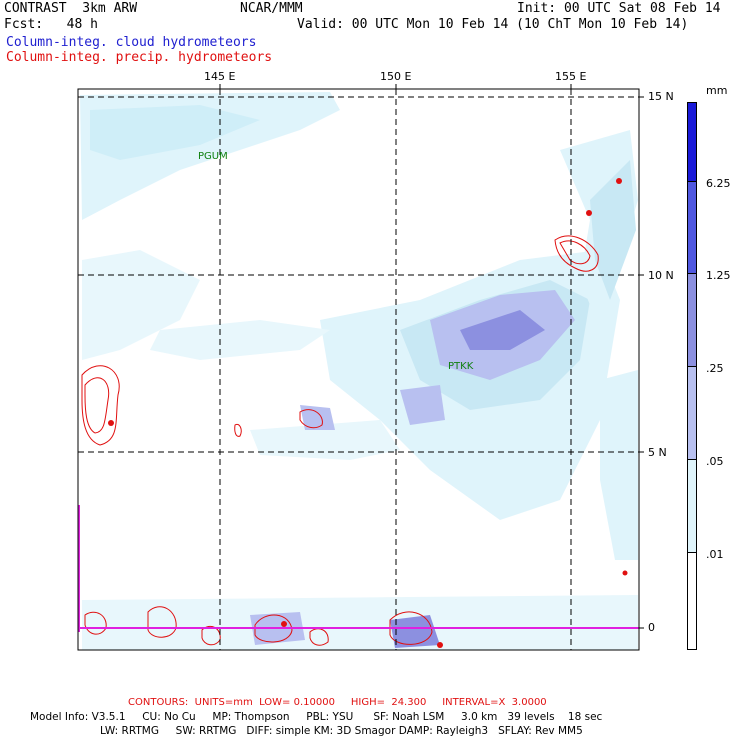  What do you see at coordinates (271, 8) in the screenshot?
I see `organization: NCAR/MMM` at bounding box center [271, 8].